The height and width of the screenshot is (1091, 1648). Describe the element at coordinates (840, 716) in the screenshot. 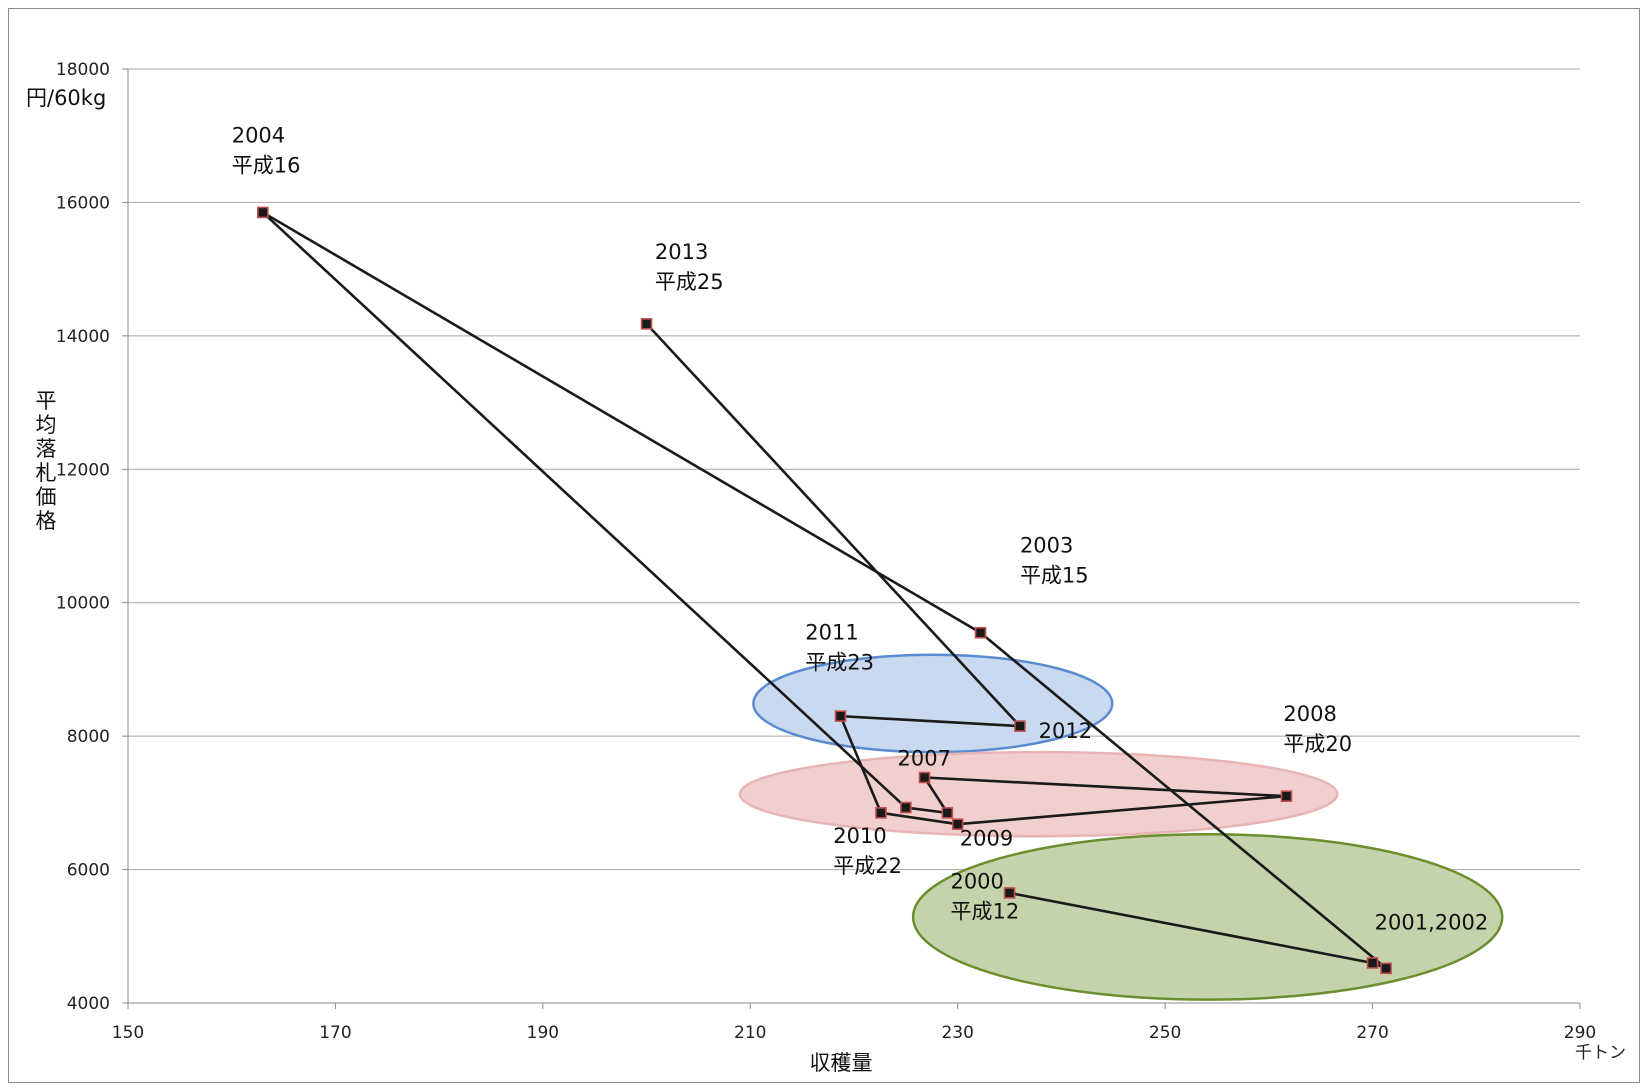

I see `data-point-2011` at that location.